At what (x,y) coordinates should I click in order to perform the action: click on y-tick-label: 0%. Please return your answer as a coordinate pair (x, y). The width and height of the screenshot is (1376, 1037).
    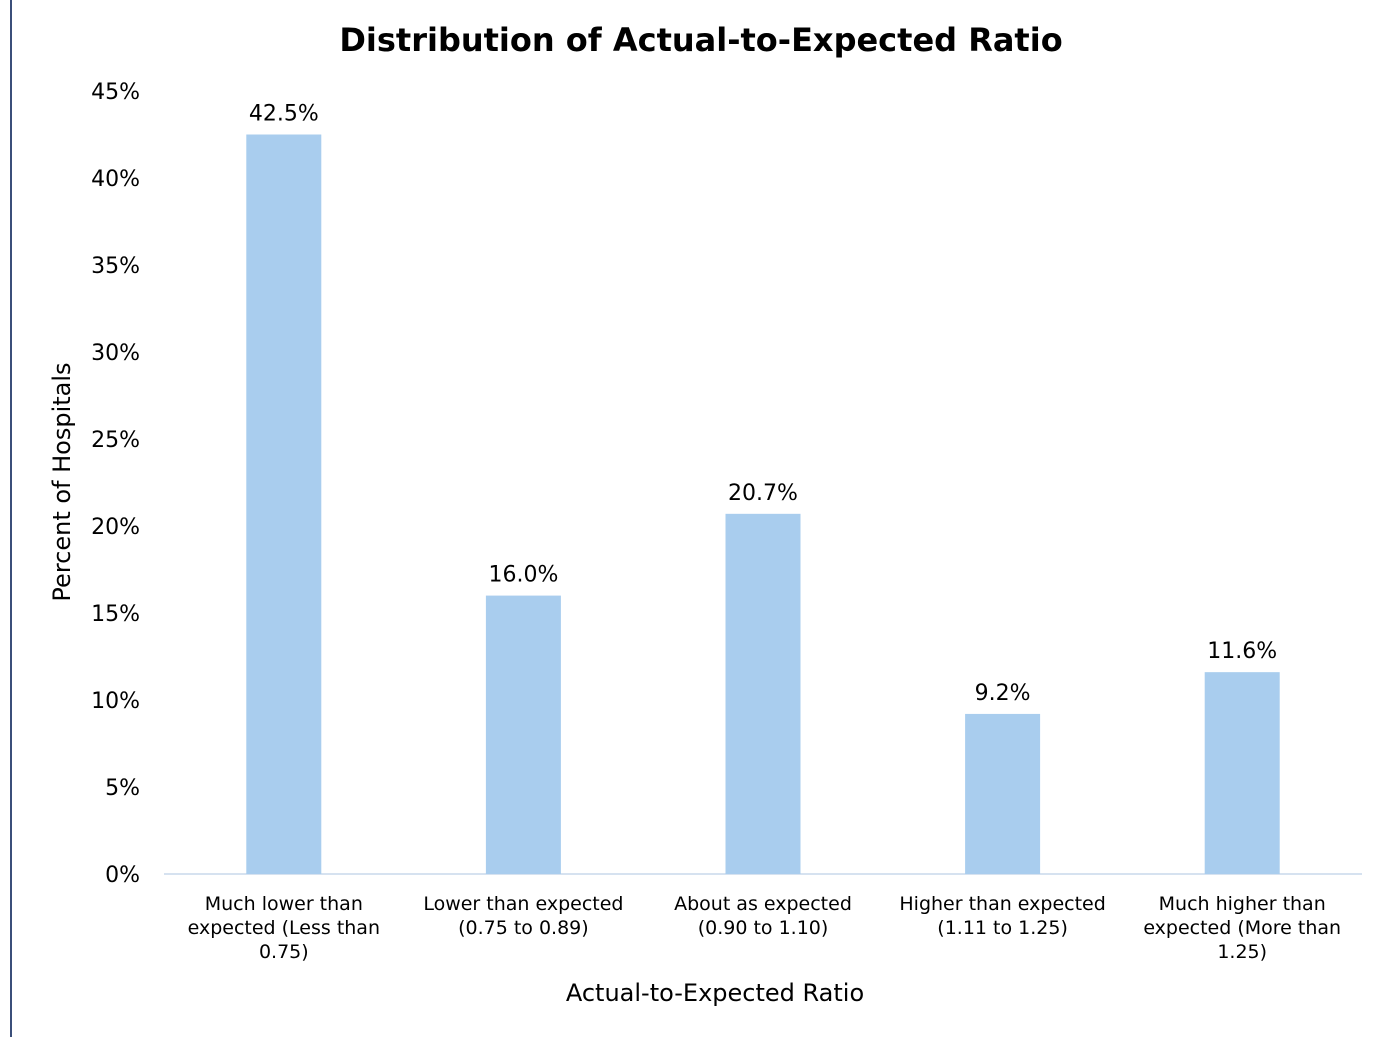
    Looking at the image, I should click on (122, 875).